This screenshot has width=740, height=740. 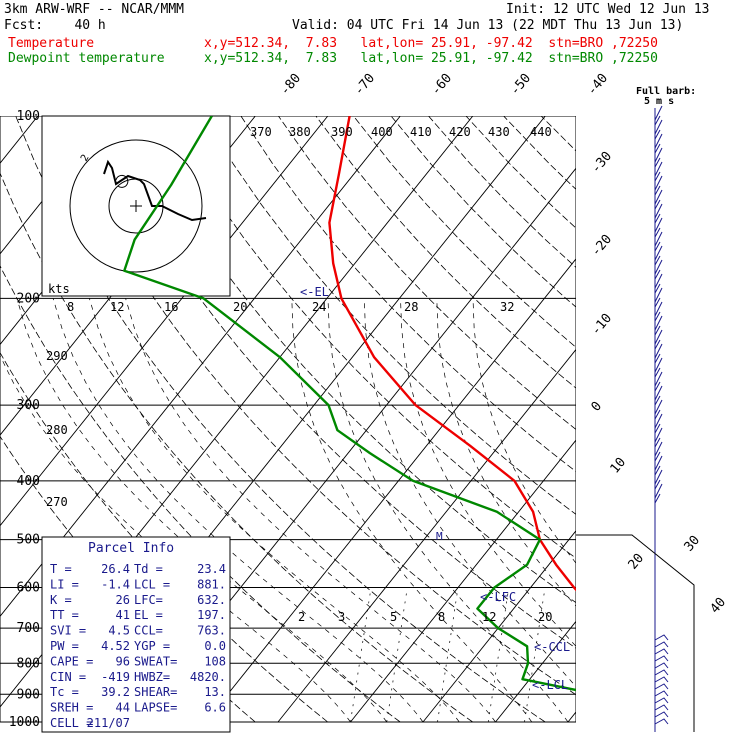 I want to click on parcel-info-cell: 23.4, so click(x=211, y=569).